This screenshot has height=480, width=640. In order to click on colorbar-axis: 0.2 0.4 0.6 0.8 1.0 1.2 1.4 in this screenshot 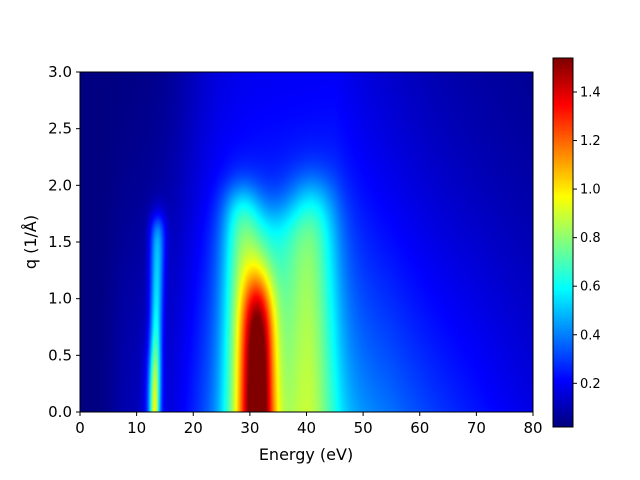, I will do `click(587, 238)`.